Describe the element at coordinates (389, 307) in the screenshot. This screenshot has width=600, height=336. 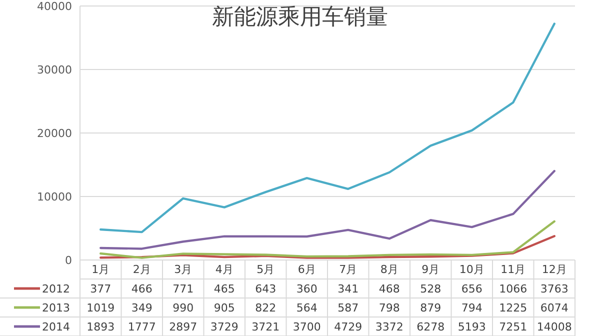
I see `data-label: 798` at that location.